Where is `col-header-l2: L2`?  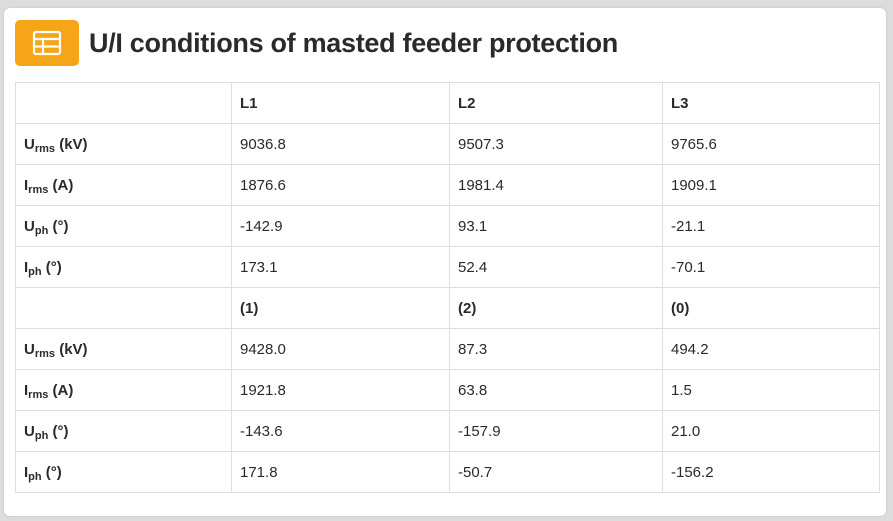
col-header-l2: L2 is located at coordinates (556, 103).